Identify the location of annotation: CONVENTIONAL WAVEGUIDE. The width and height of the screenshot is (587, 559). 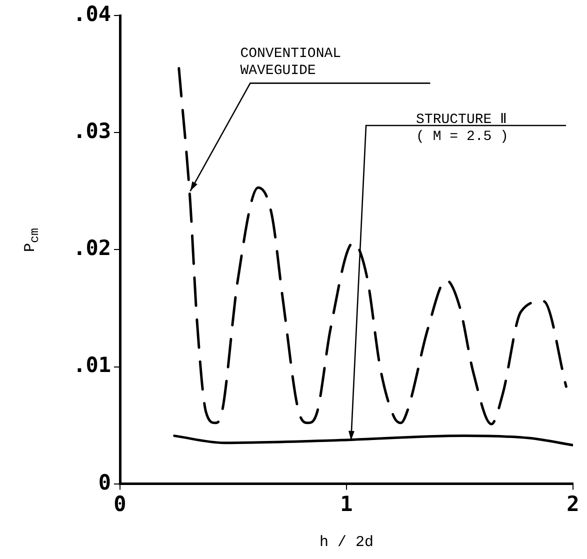
(291, 62).